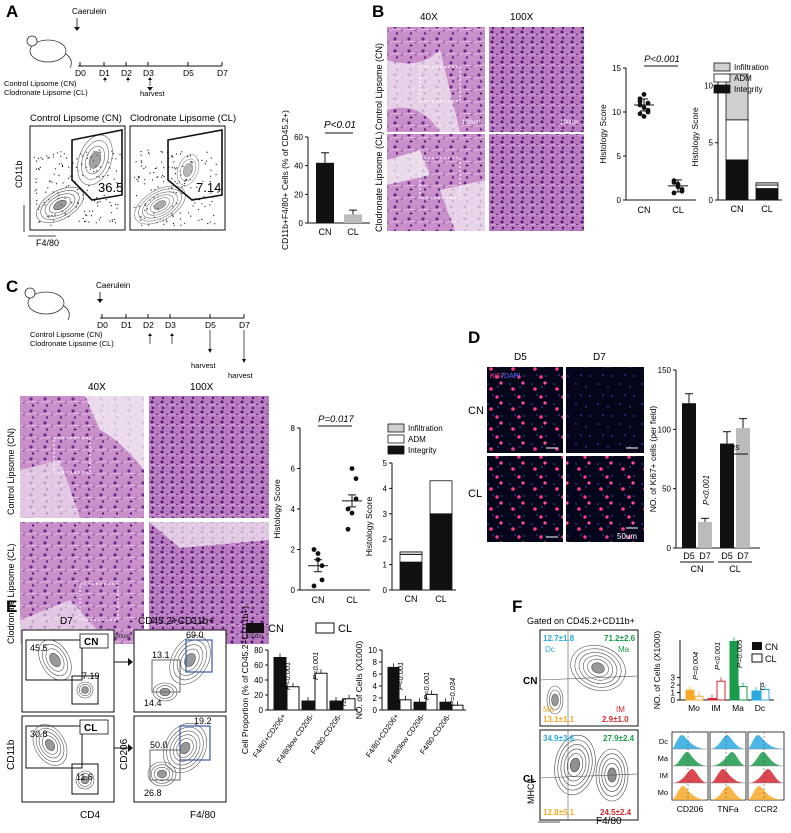 This screenshot has height=833, width=791. I want to click on d-ns: ns, so click(735, 447).